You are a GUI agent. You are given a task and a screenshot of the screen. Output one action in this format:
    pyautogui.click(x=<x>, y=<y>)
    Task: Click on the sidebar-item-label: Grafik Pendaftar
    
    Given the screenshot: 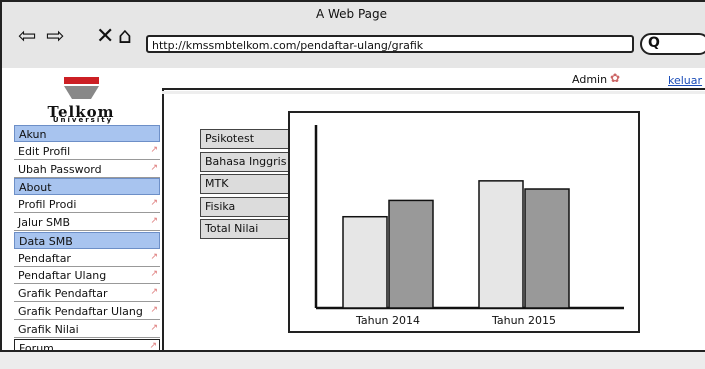 What is the action you would take?
    pyautogui.click(x=63, y=294)
    